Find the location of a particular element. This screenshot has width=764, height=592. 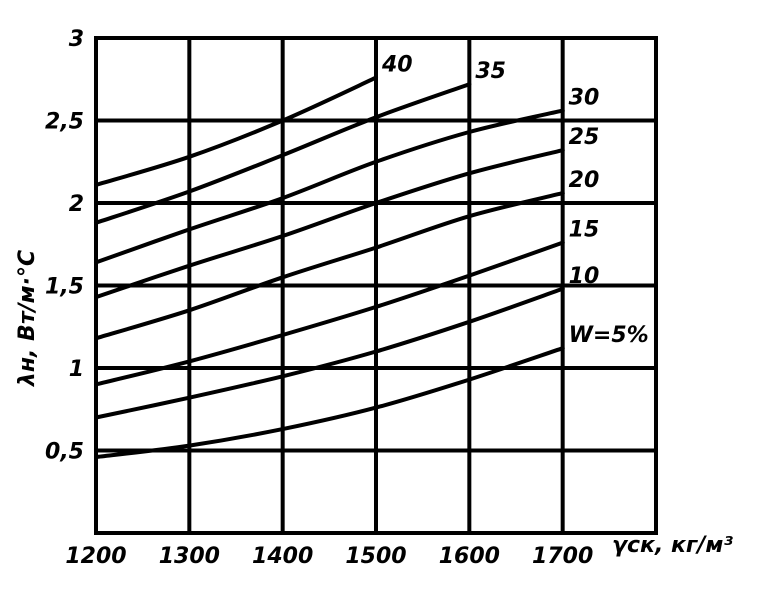

x-tick-label-1200: 1200 is located at coordinates (95, 556).